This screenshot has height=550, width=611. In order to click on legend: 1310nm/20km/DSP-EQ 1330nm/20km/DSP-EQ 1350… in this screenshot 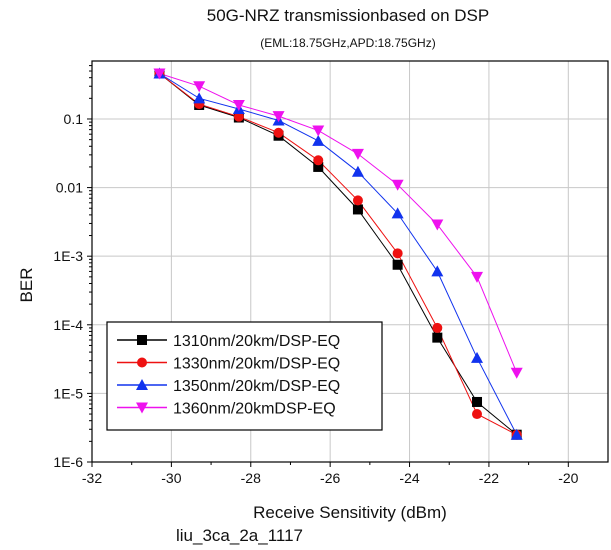, I will do `click(244, 376)`.